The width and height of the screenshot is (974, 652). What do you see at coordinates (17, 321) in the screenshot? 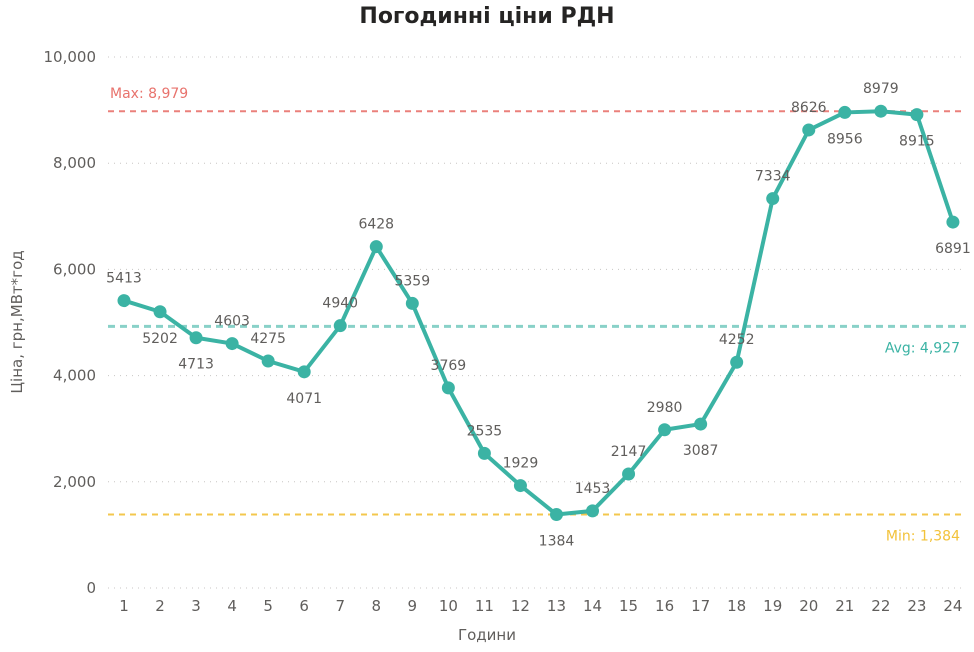
I see `y-axis-title: Ціна, грн,МВт*год` at bounding box center [17, 321].